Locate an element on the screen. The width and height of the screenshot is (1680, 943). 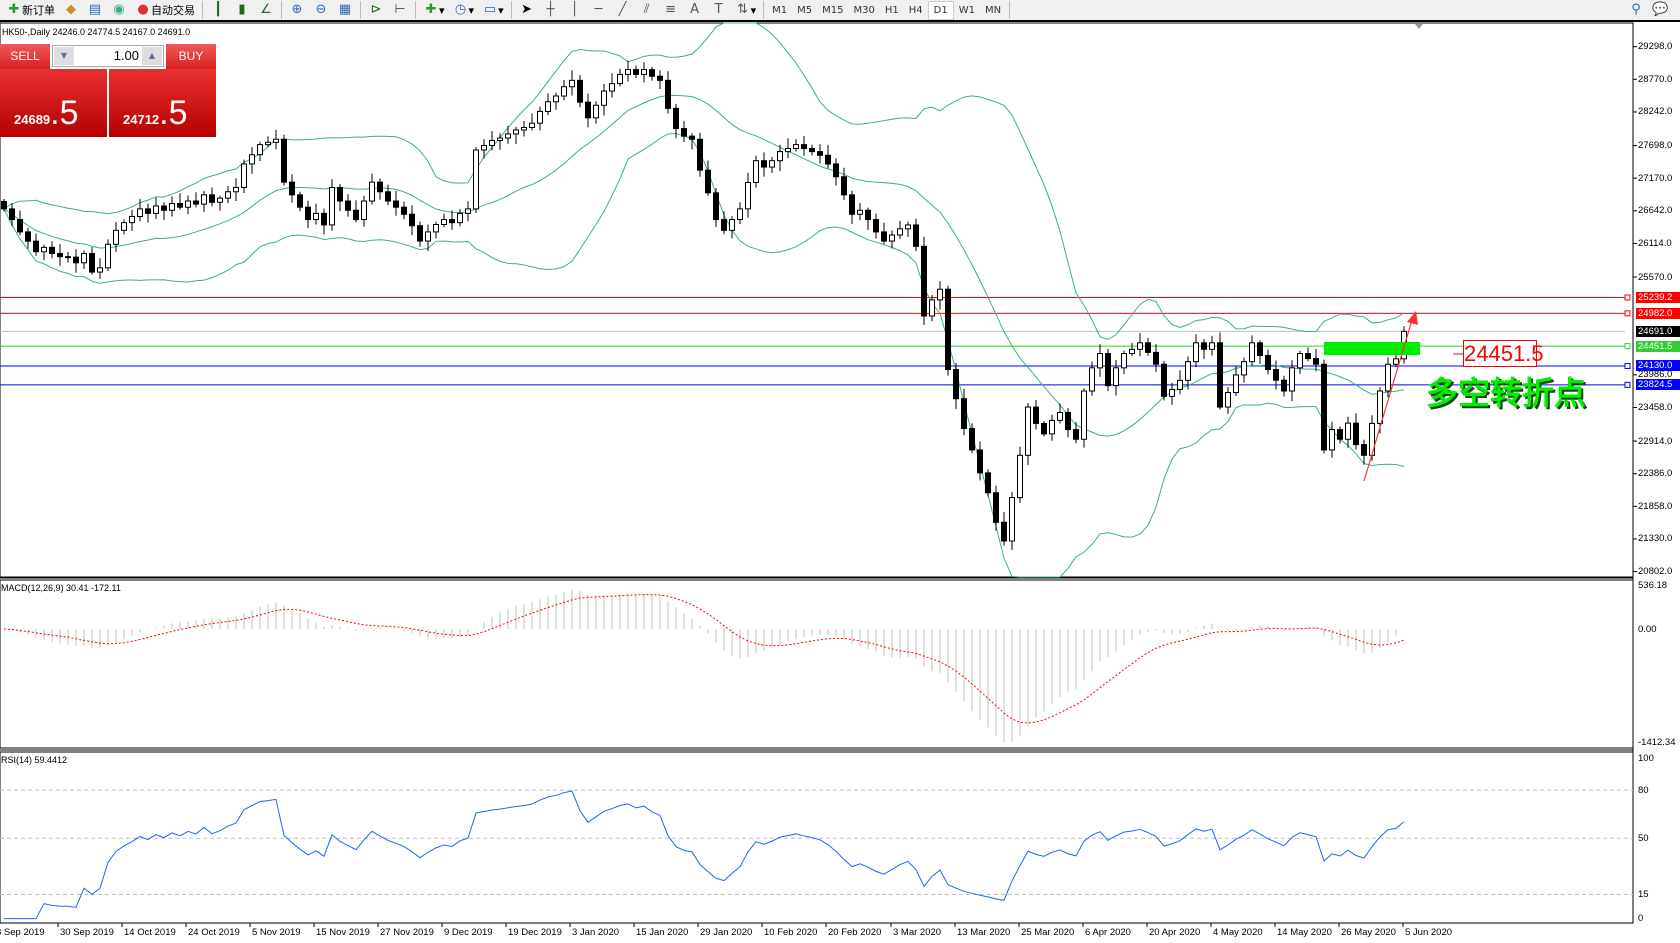
auto-trade-button: ● 自动交易 is located at coordinates (165, 10).